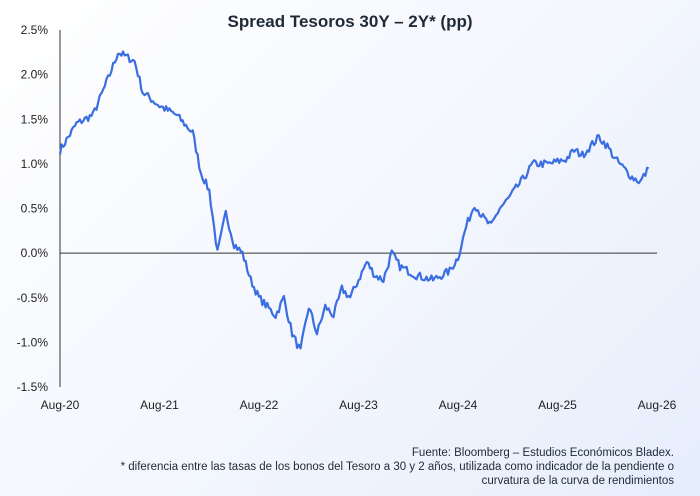 The image size is (700, 496). Describe the element at coordinates (458, 405) in the screenshot. I see `x-tick-label: Aug-24` at that location.